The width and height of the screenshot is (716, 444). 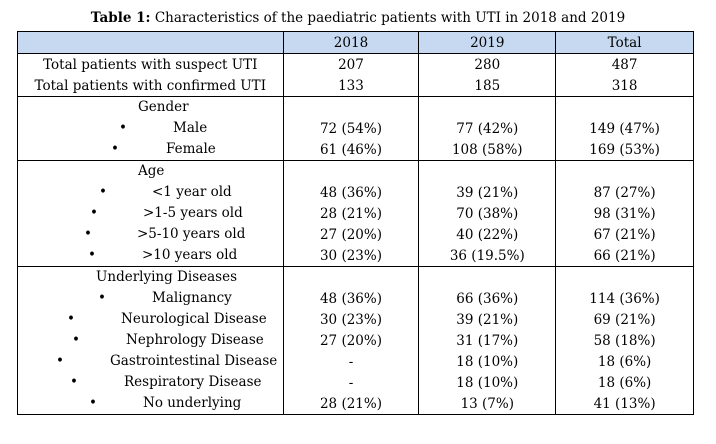 What do you see at coordinates (624, 340) in the screenshot?
I see `cell-total: 58 (18%)` at bounding box center [624, 340].